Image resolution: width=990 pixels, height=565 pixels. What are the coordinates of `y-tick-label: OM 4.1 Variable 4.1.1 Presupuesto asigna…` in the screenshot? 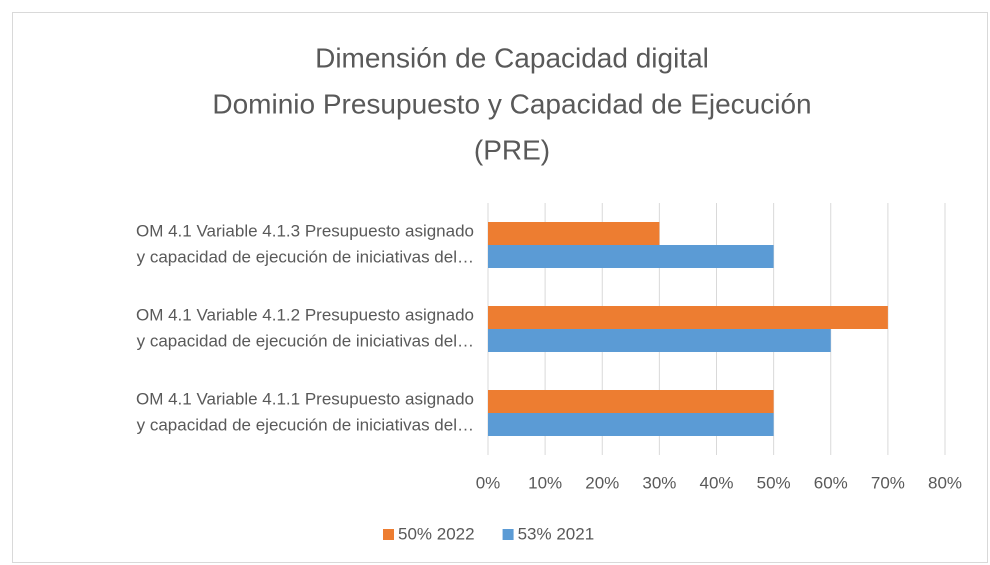 It's located at (305, 398).